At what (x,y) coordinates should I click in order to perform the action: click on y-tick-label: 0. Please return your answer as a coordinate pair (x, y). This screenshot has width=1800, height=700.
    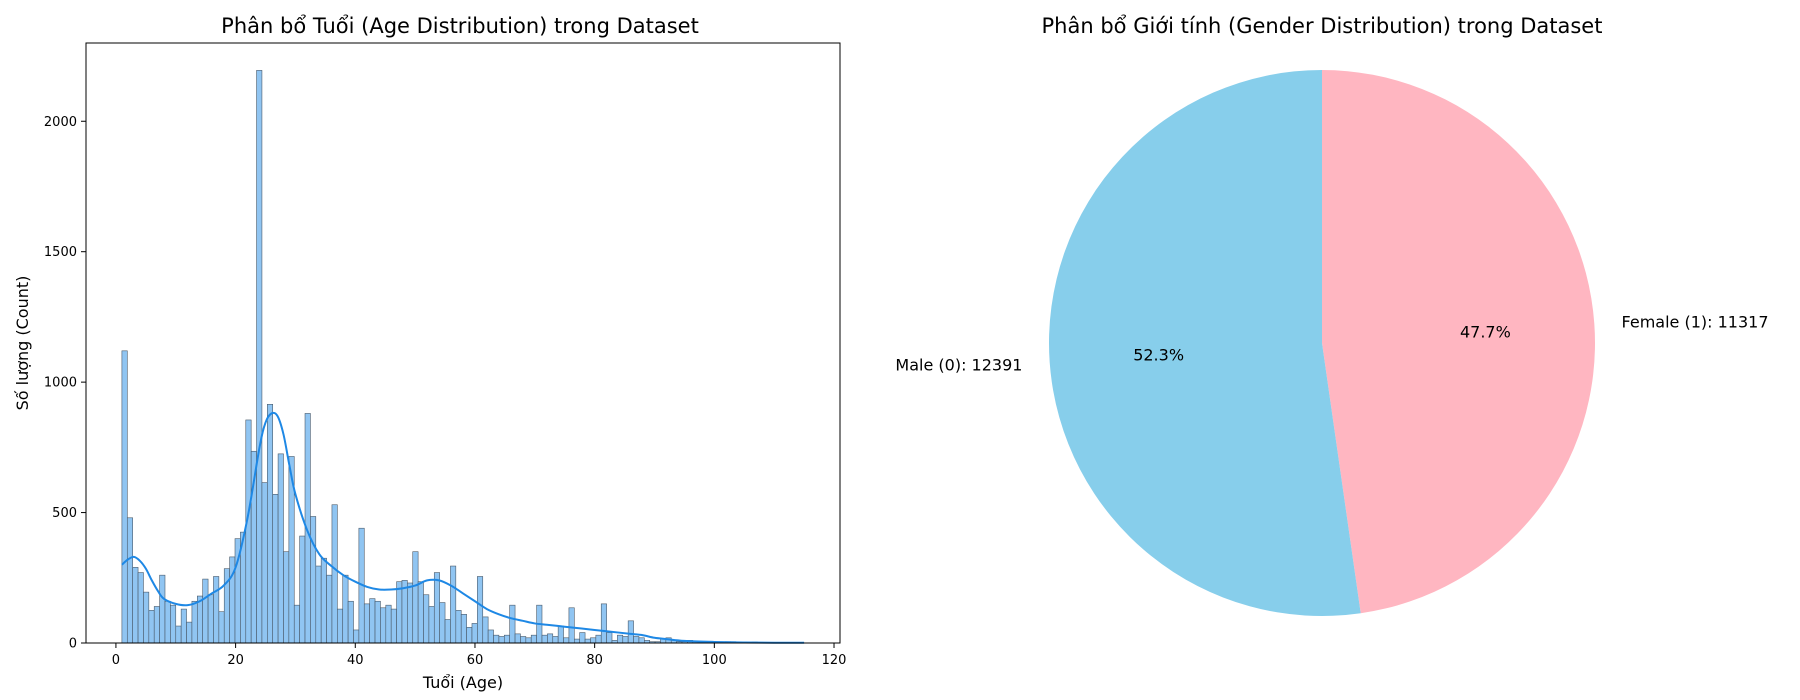
    Looking at the image, I should click on (73, 644).